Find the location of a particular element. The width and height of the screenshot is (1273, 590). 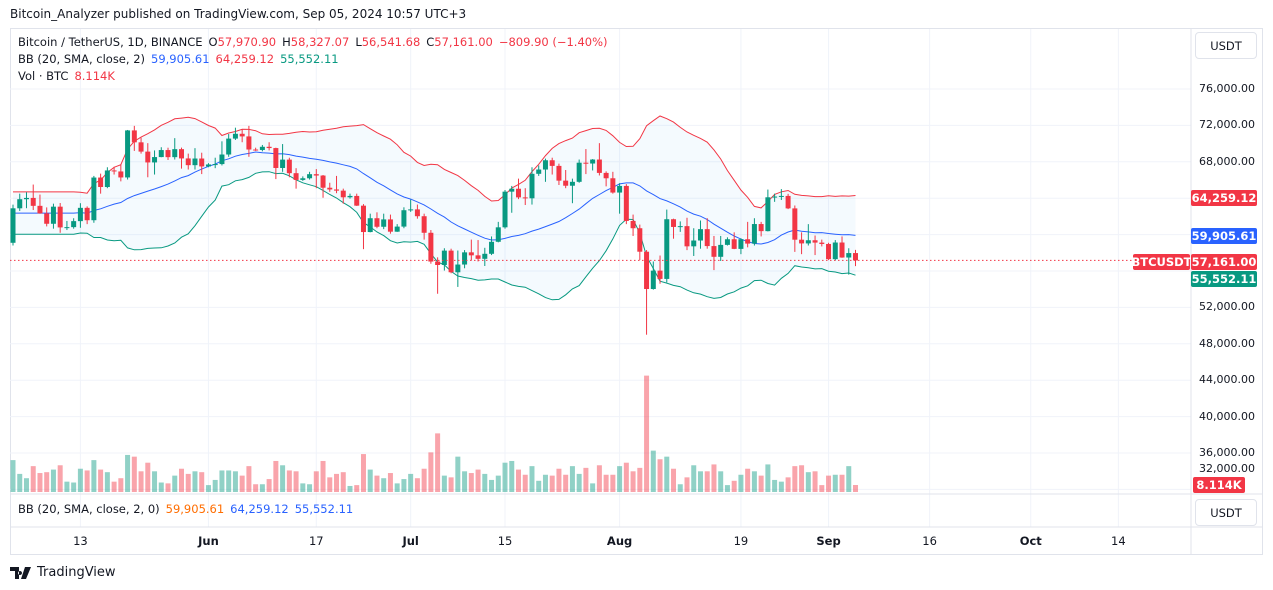

currency-unit-button: USDT is located at coordinates (1226, 45).